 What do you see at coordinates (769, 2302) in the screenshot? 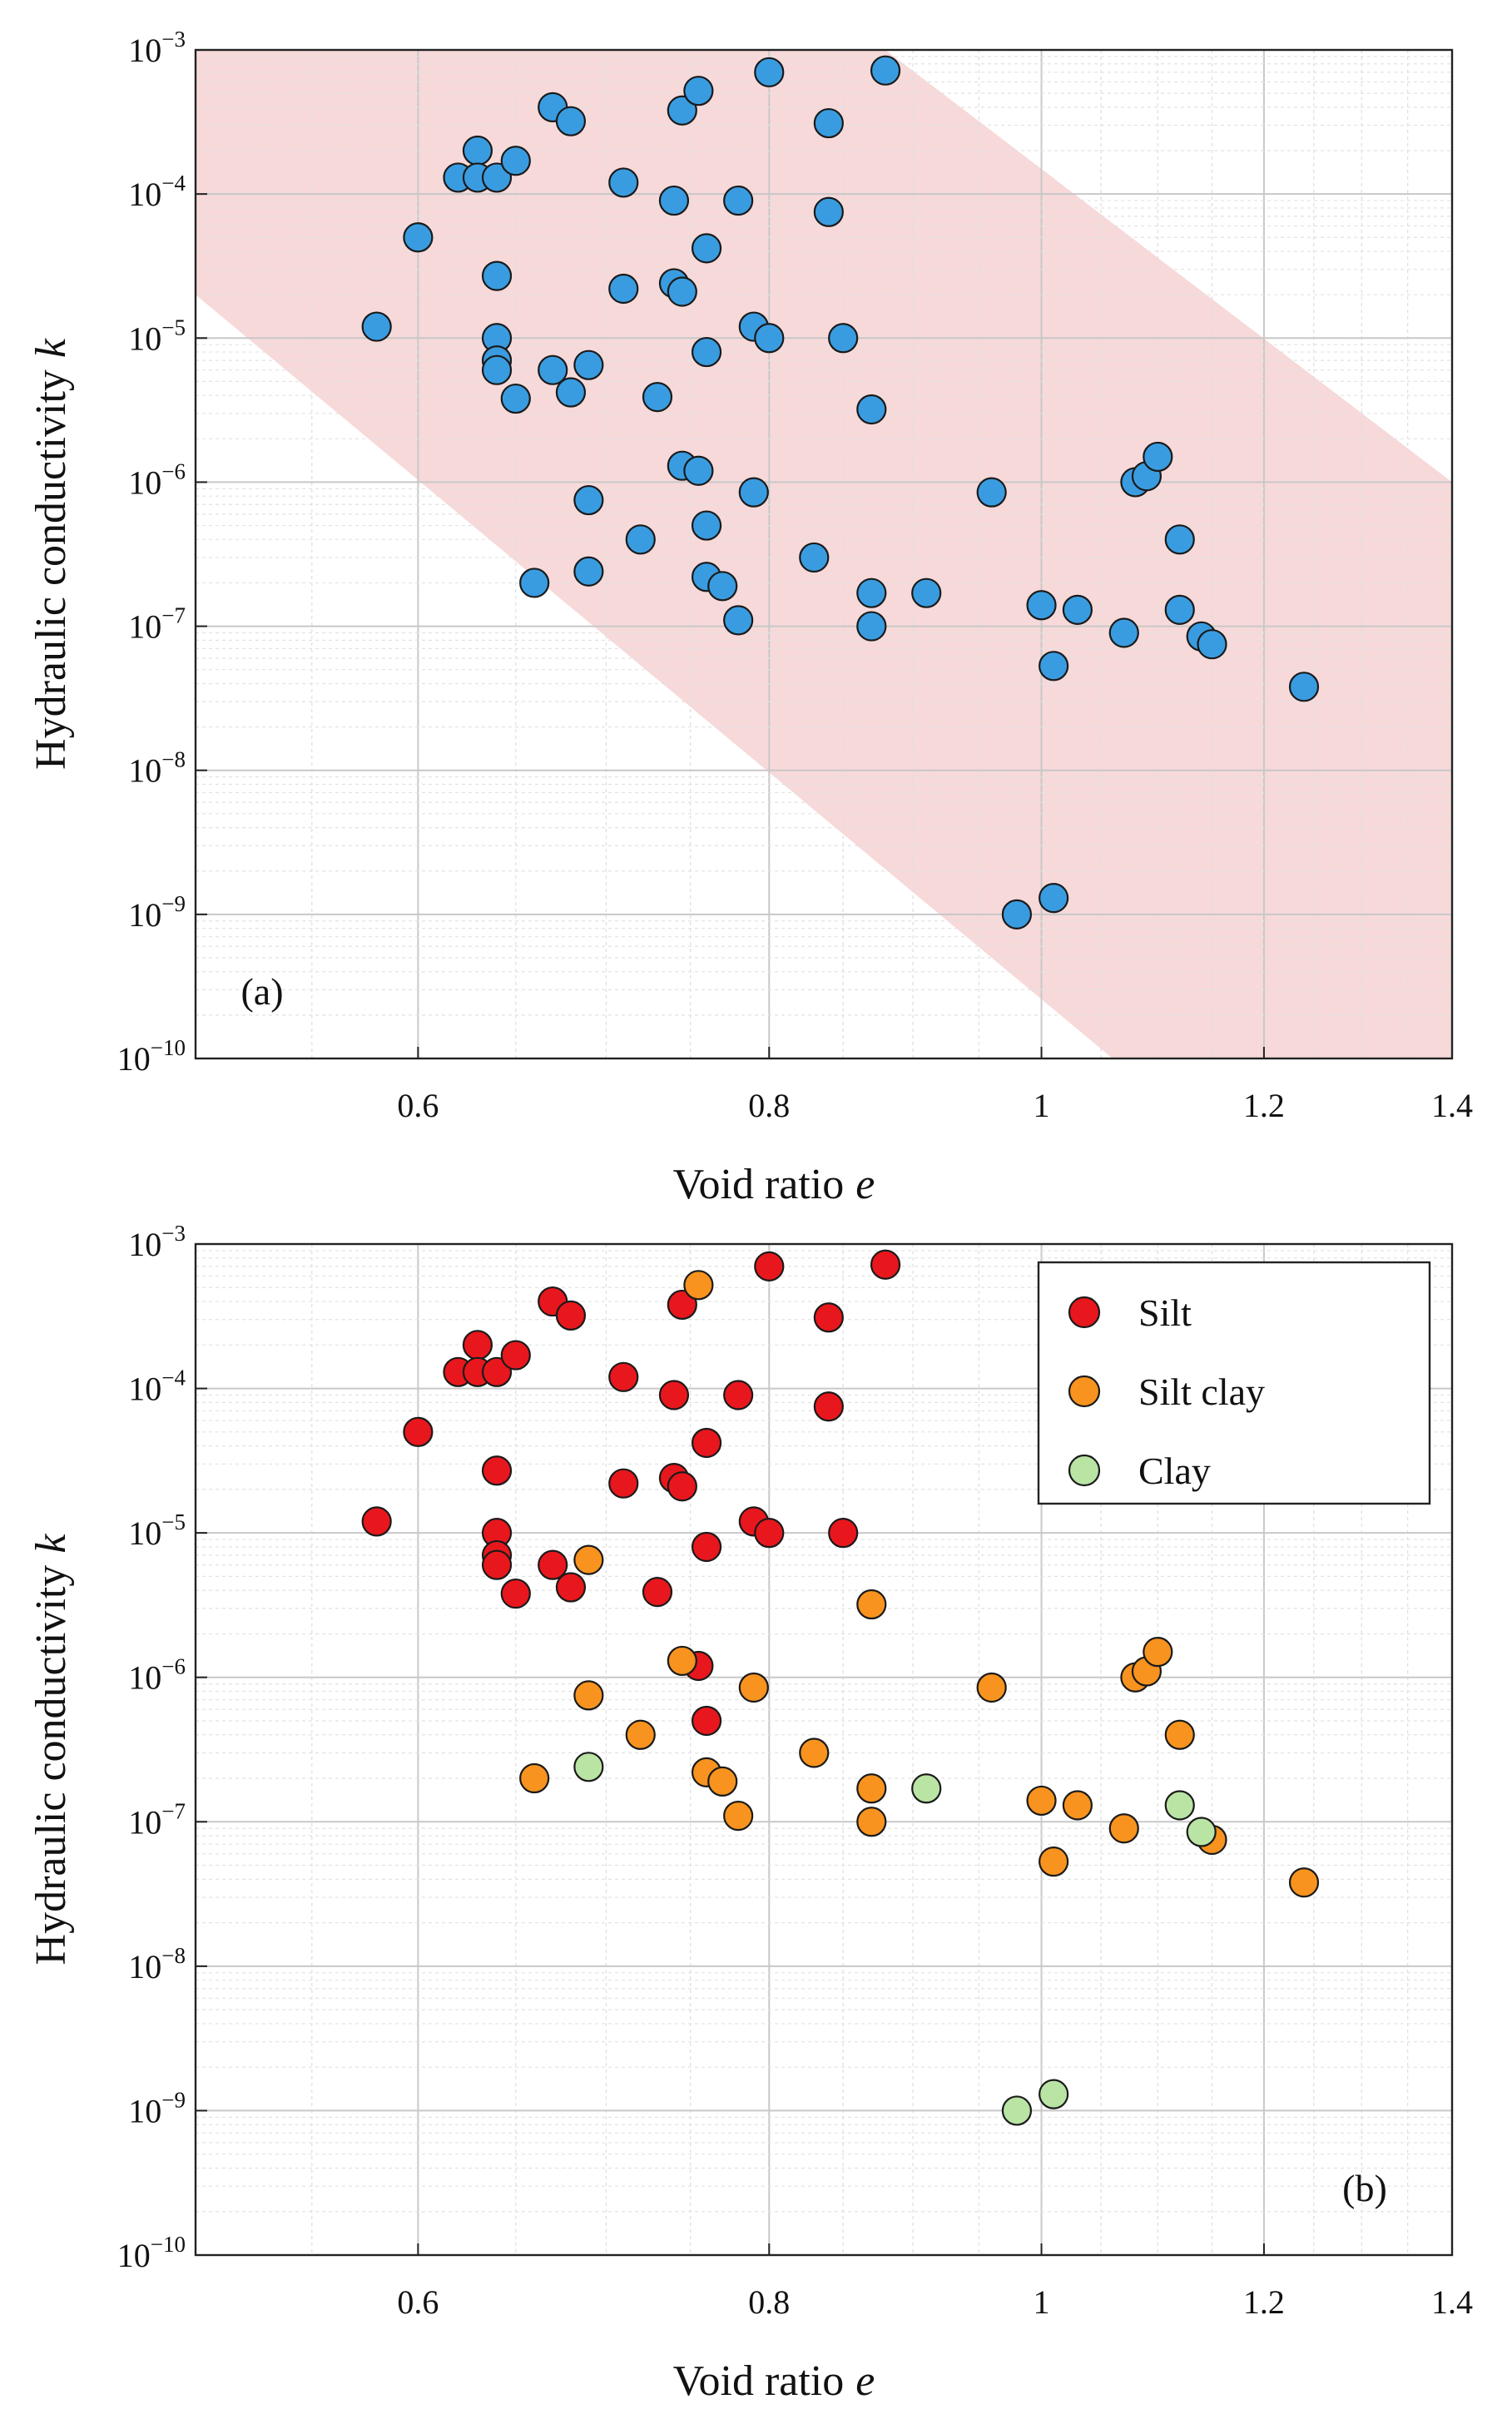
I see `x-tick-label: 0.8` at bounding box center [769, 2302].